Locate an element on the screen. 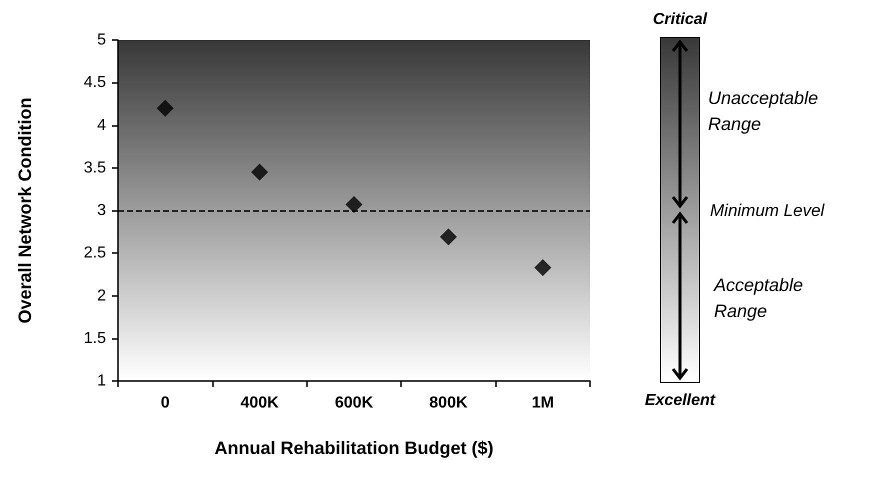 The width and height of the screenshot is (871, 487). y-axis-title: Overall Network Condition is located at coordinates (25, 210).